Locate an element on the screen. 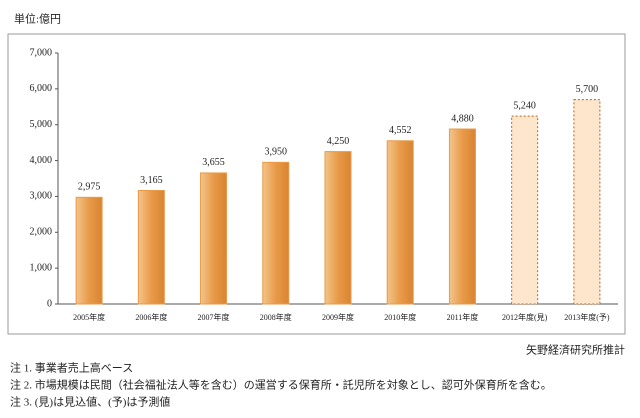  x-tick-label: 2009年度 is located at coordinates (338, 317).